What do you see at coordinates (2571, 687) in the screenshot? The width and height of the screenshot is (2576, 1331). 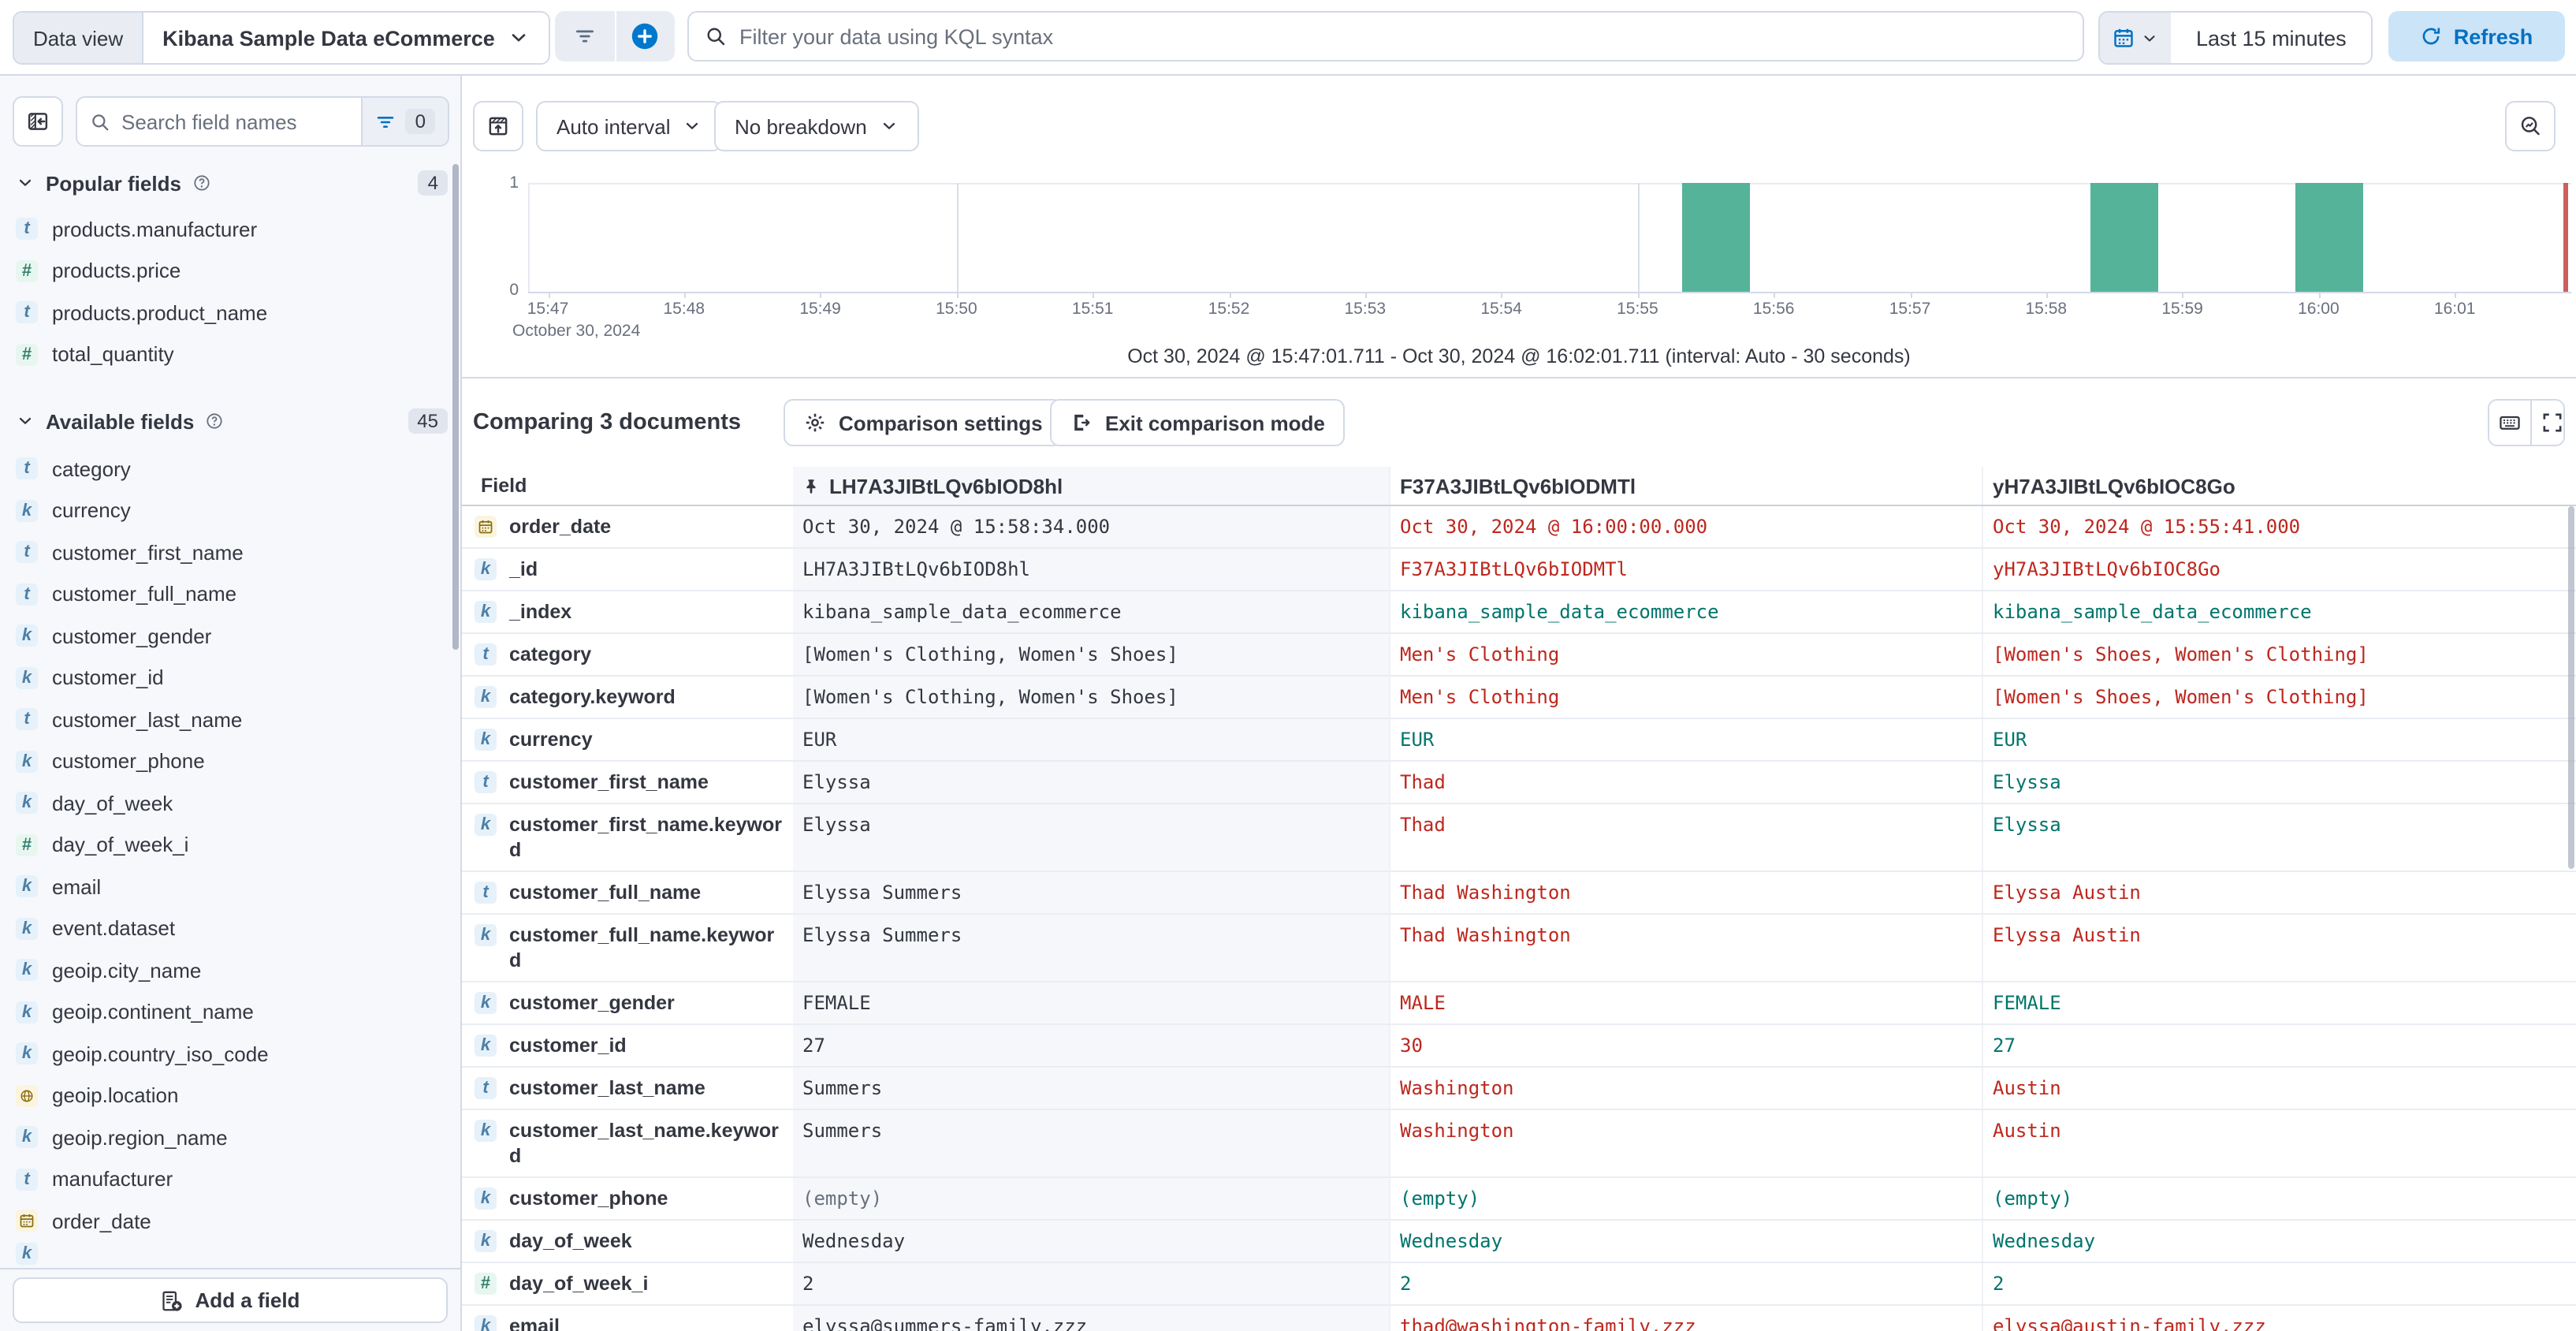 I see `table-scrollbar` at bounding box center [2571, 687].